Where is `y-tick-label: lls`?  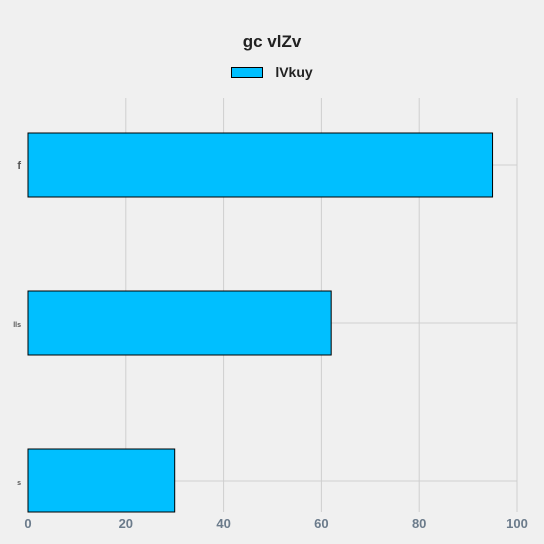
y-tick-label: lls is located at coordinates (17, 325).